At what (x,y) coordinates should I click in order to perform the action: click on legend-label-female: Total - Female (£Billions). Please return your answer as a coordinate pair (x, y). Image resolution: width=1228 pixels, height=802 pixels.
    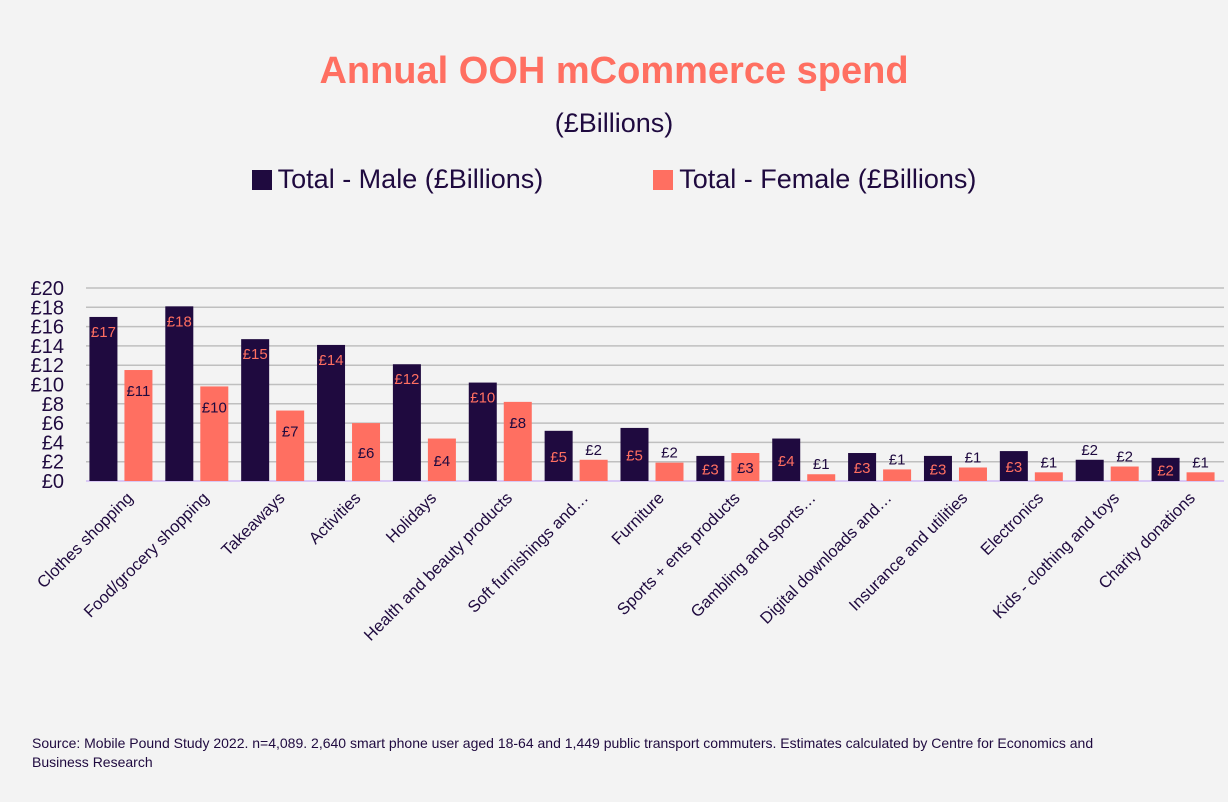
    Looking at the image, I should click on (828, 179).